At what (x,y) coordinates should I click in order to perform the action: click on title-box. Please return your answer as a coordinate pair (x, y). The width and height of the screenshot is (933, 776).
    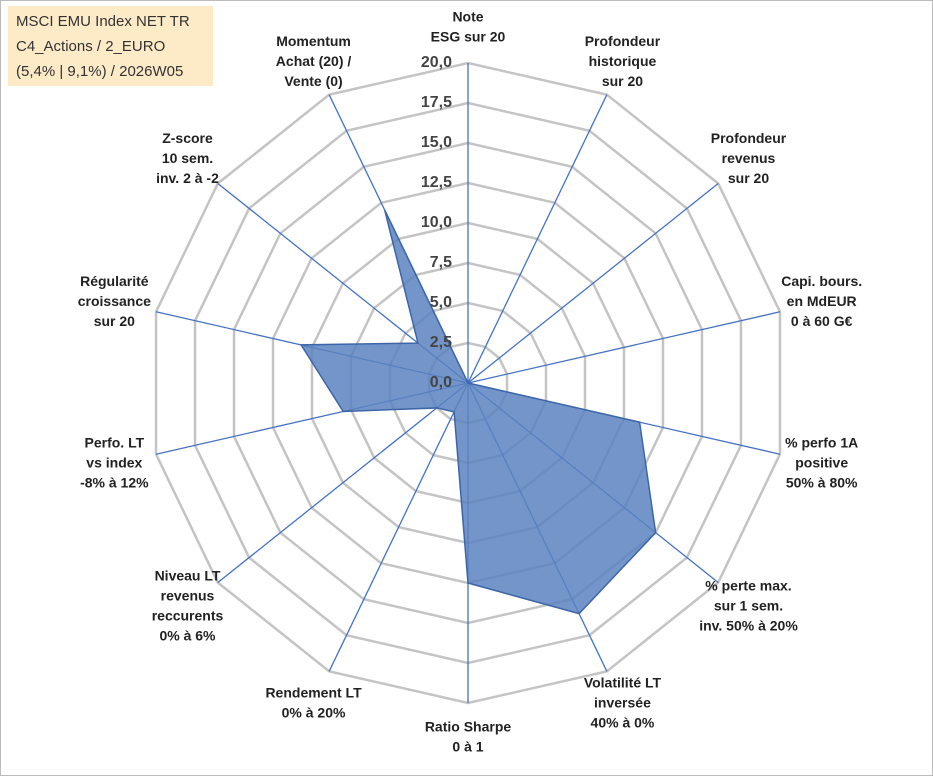
    Looking at the image, I should click on (110, 46).